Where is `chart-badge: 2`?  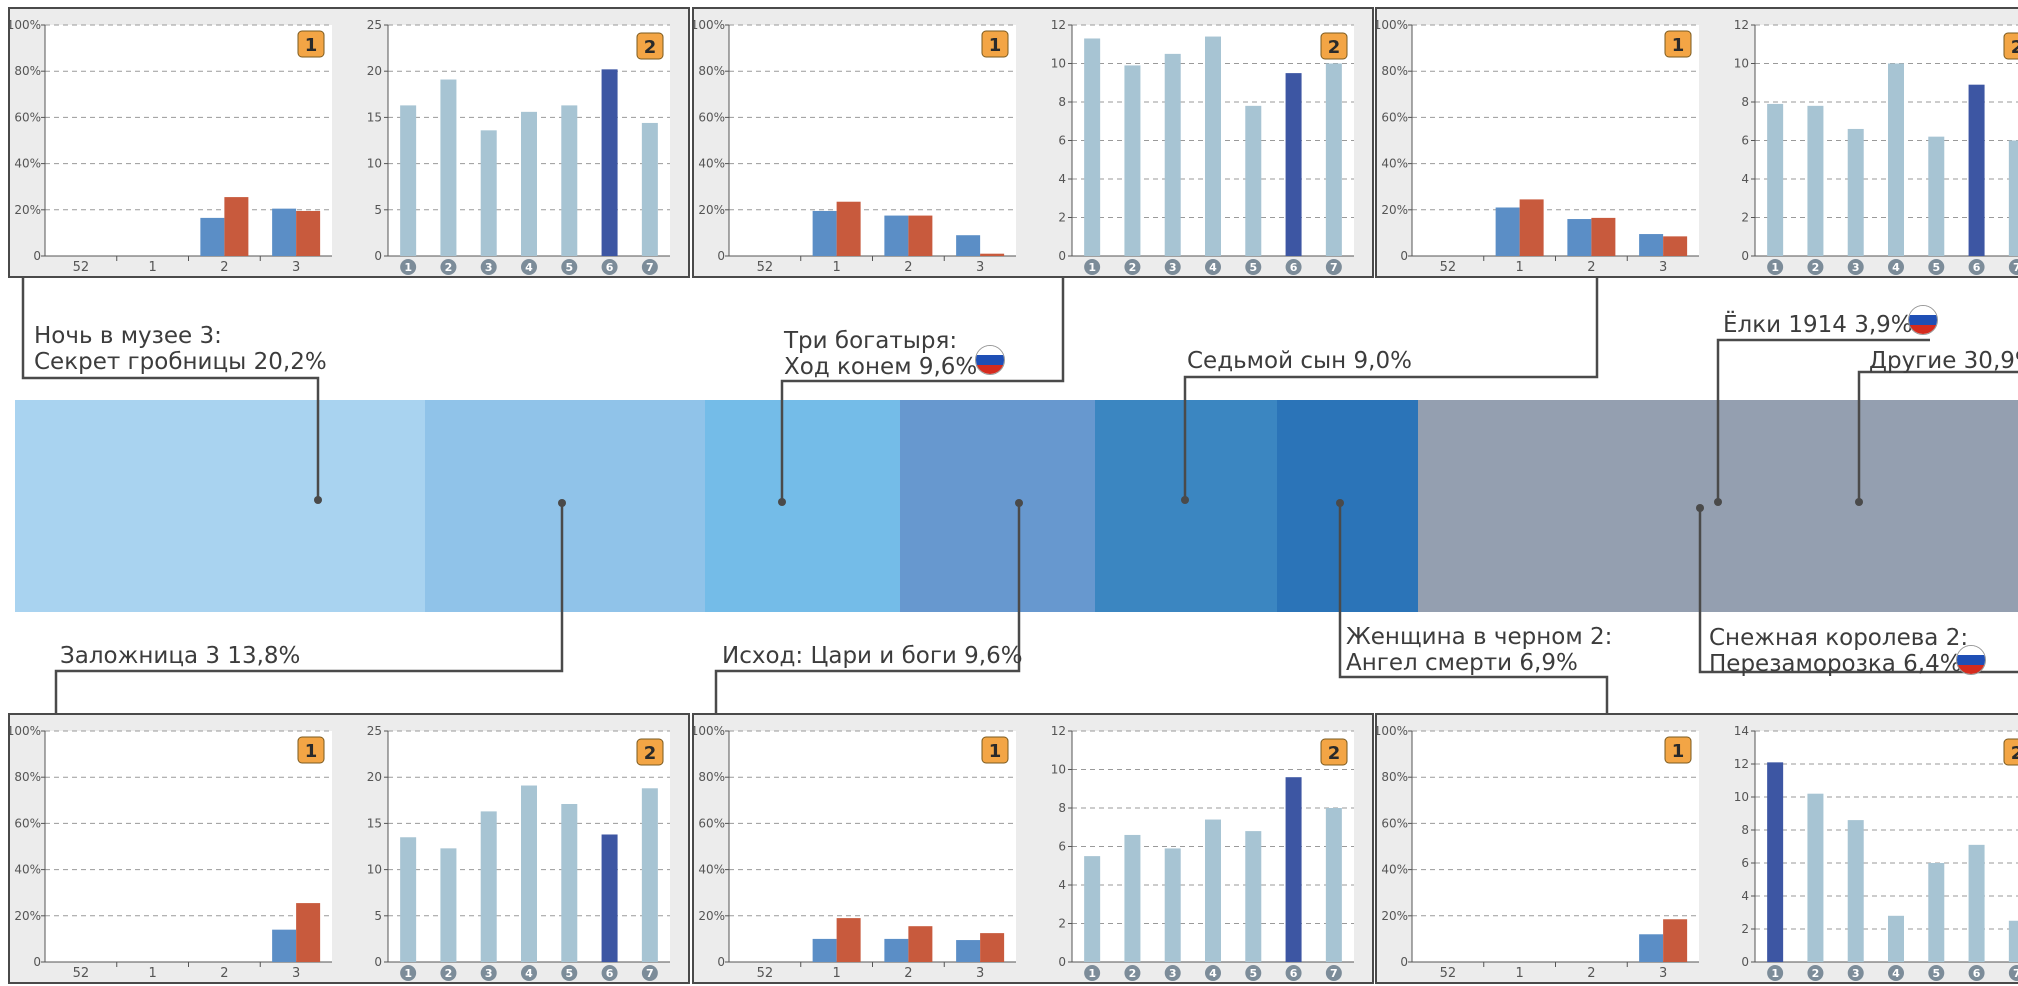 chart-badge: 2 is located at coordinates (2010, 46).